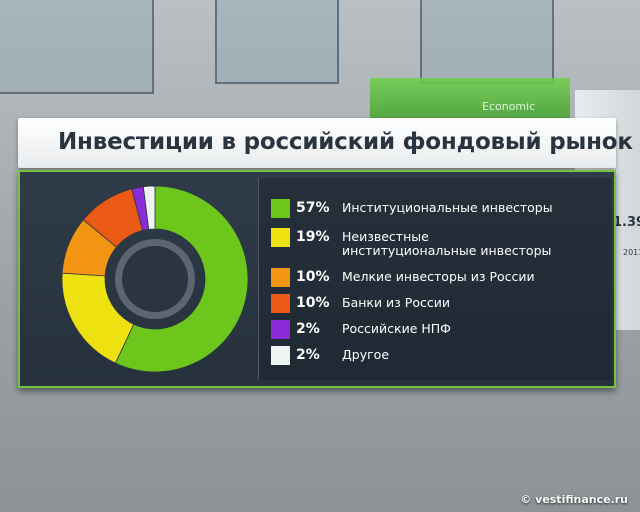  Describe the element at coordinates (313, 208) in the screenshot. I see `legend-percent: 57%` at that location.